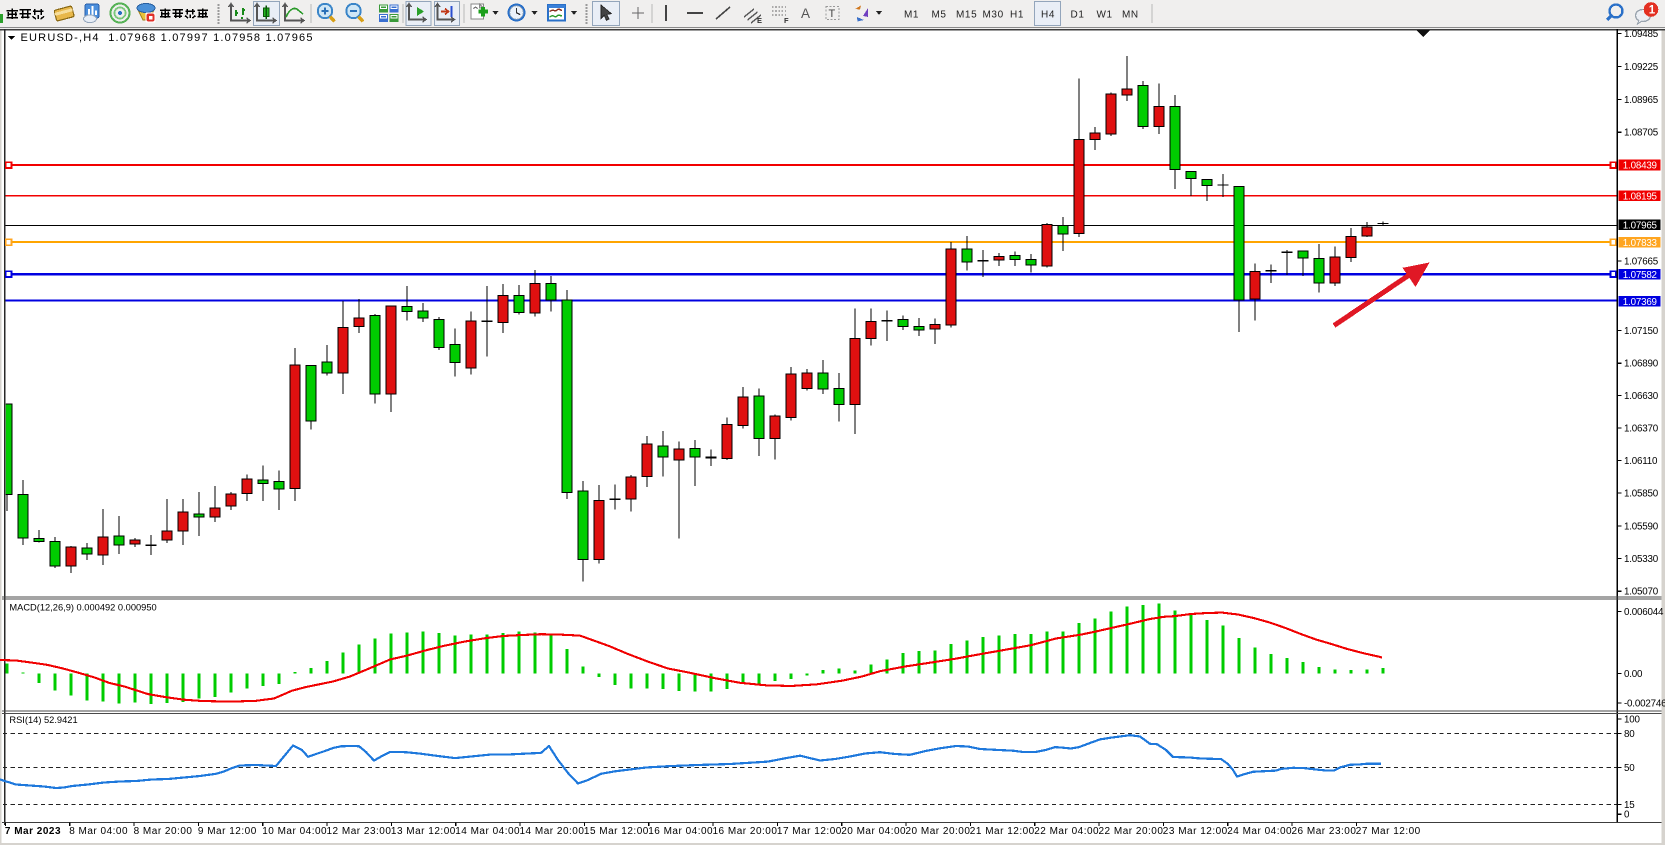 The image size is (1665, 845). Describe the element at coordinates (359, 831) in the screenshot. I see `svg-text: 12 Mar 23:00` at that location.